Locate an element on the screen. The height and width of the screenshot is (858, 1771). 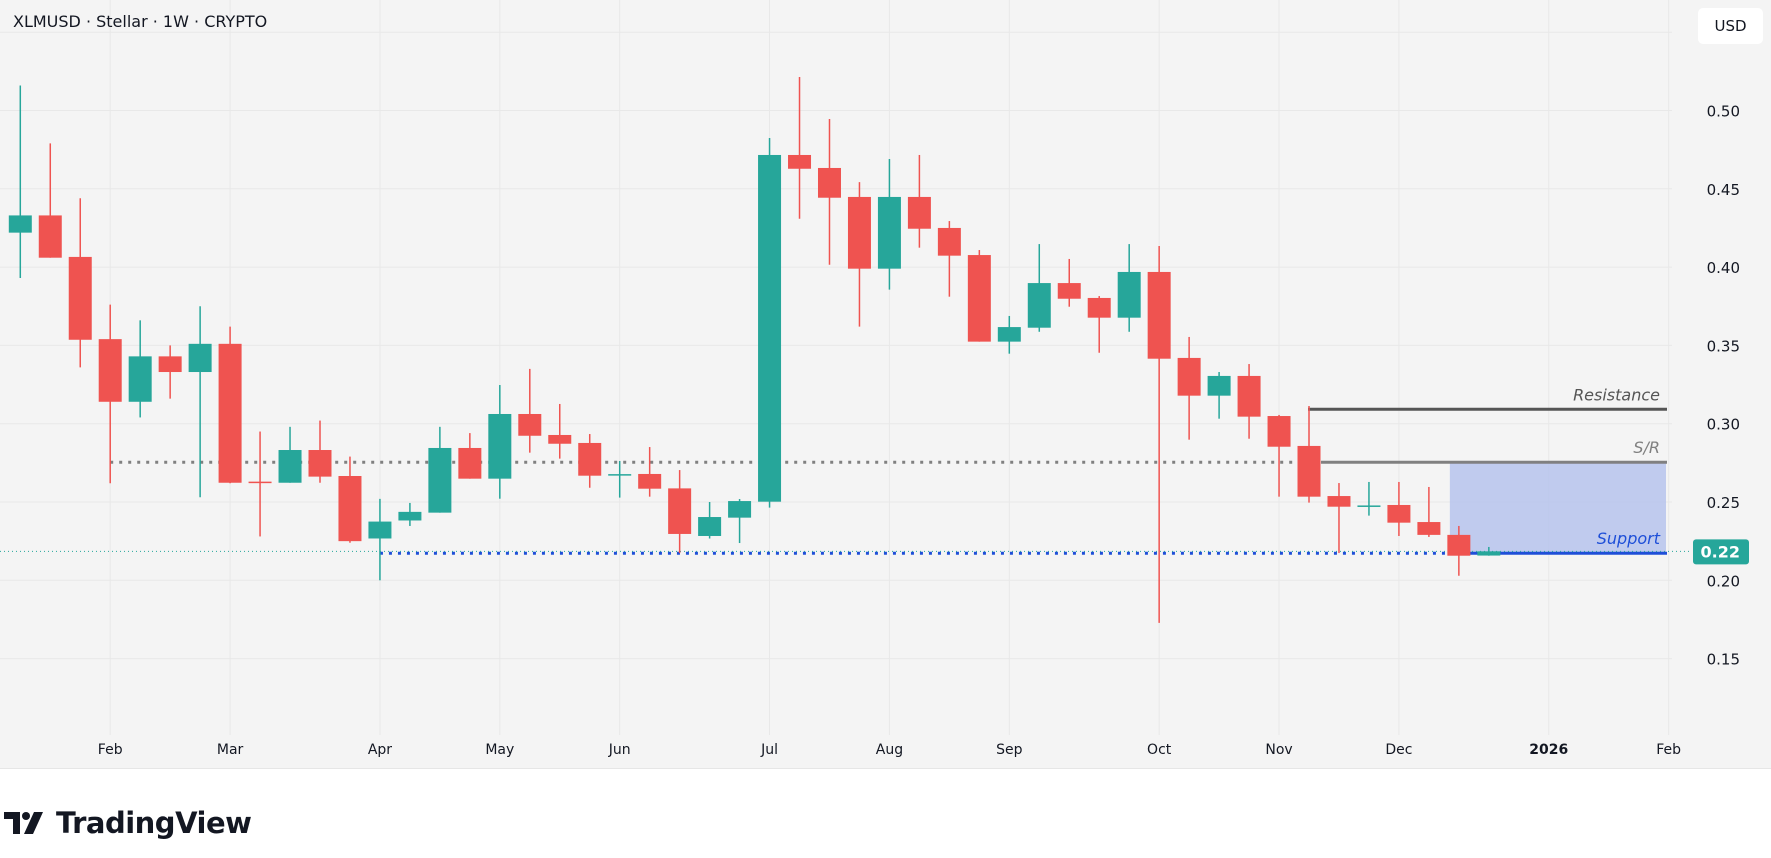
currency-button: USD is located at coordinates (1730, 26).